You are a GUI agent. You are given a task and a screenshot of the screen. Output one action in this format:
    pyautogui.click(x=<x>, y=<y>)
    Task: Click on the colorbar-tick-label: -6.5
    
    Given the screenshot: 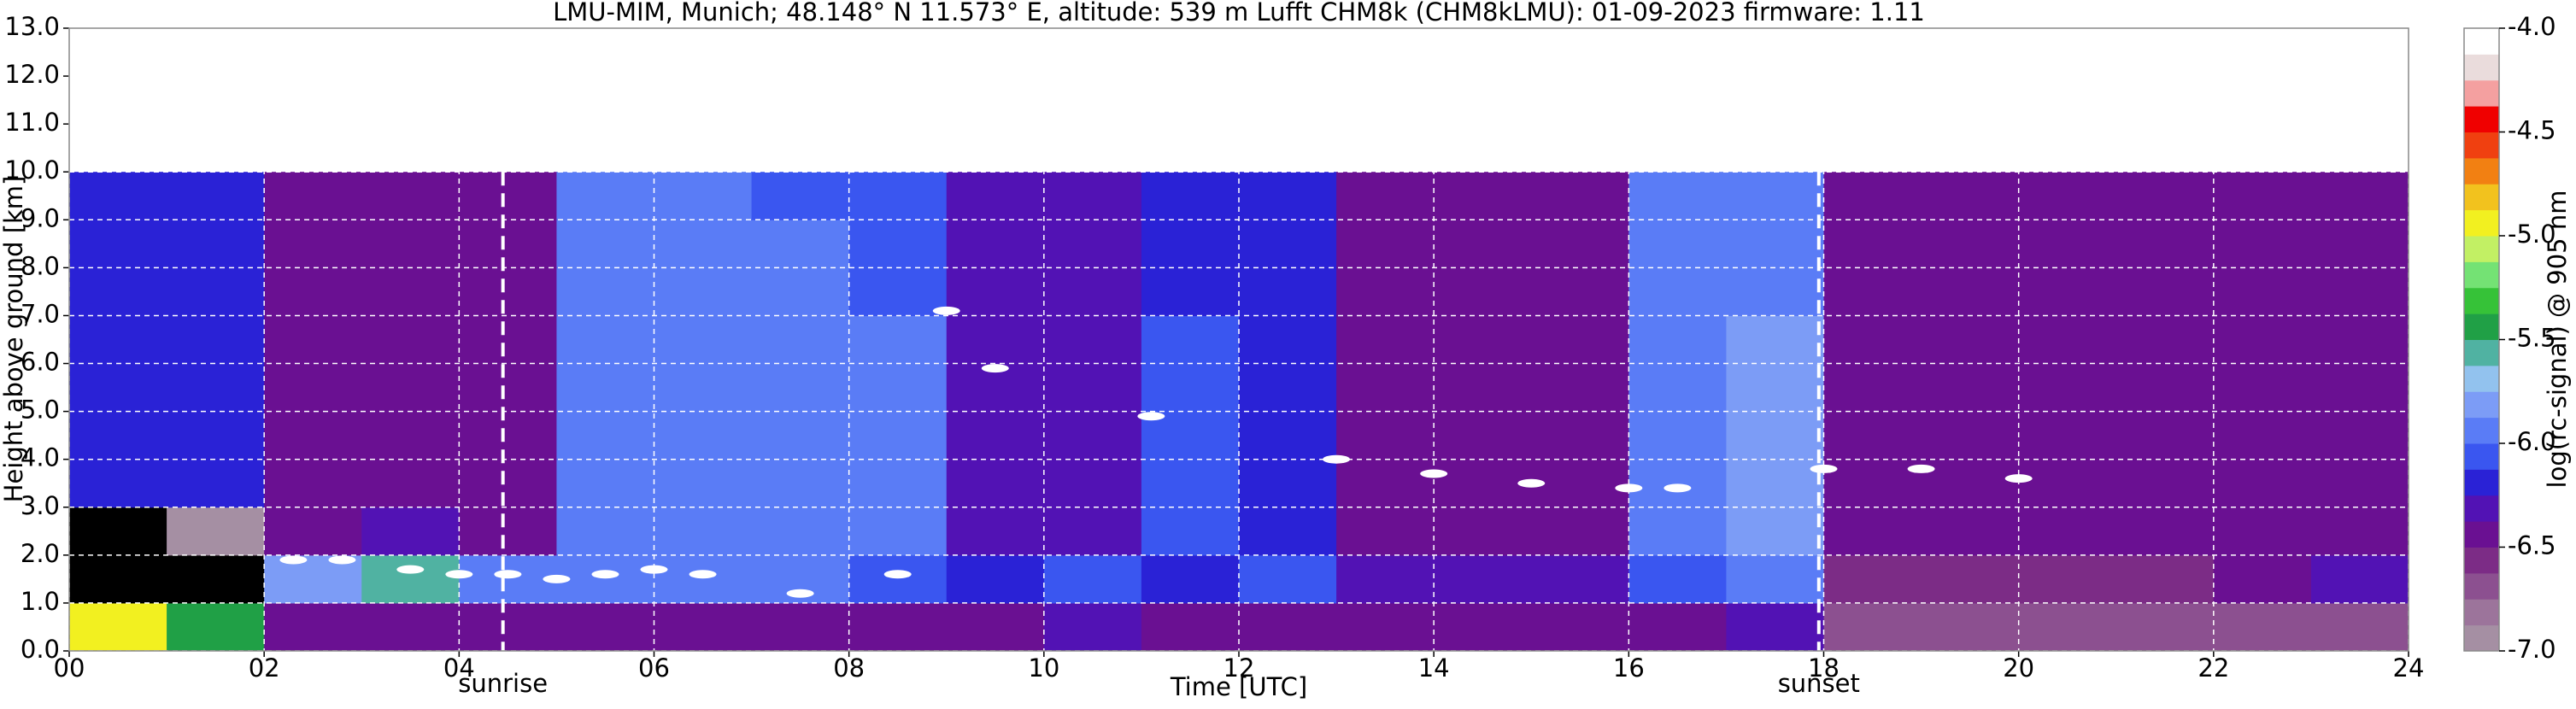 What is the action you would take?
    pyautogui.click(x=2532, y=545)
    